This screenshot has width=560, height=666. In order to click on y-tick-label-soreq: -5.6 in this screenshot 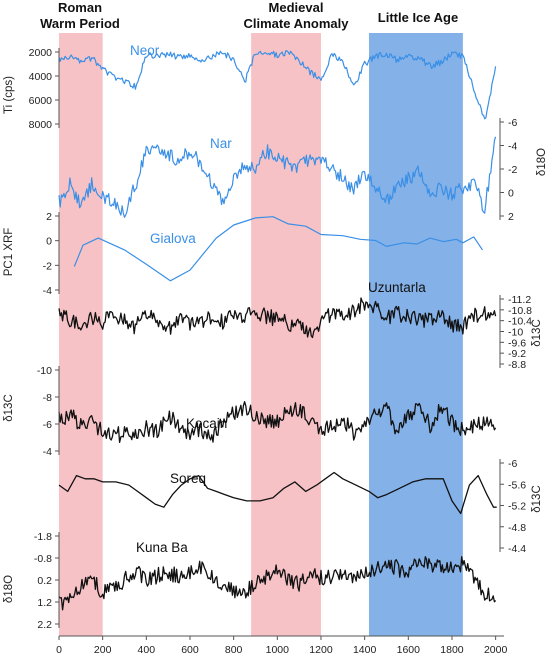, I will do `click(517, 485)`.